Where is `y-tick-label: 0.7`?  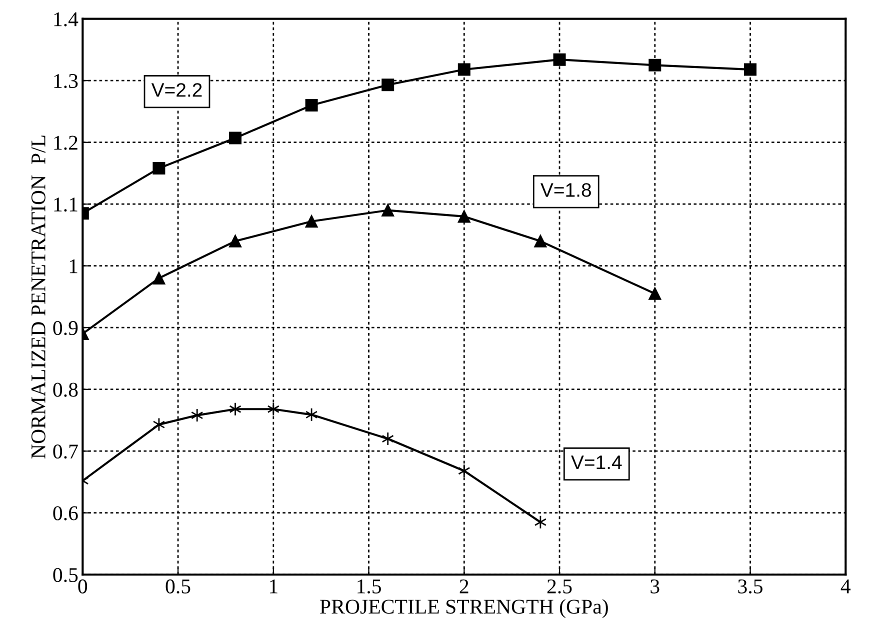 y-tick-label: 0.7 is located at coordinates (65, 451).